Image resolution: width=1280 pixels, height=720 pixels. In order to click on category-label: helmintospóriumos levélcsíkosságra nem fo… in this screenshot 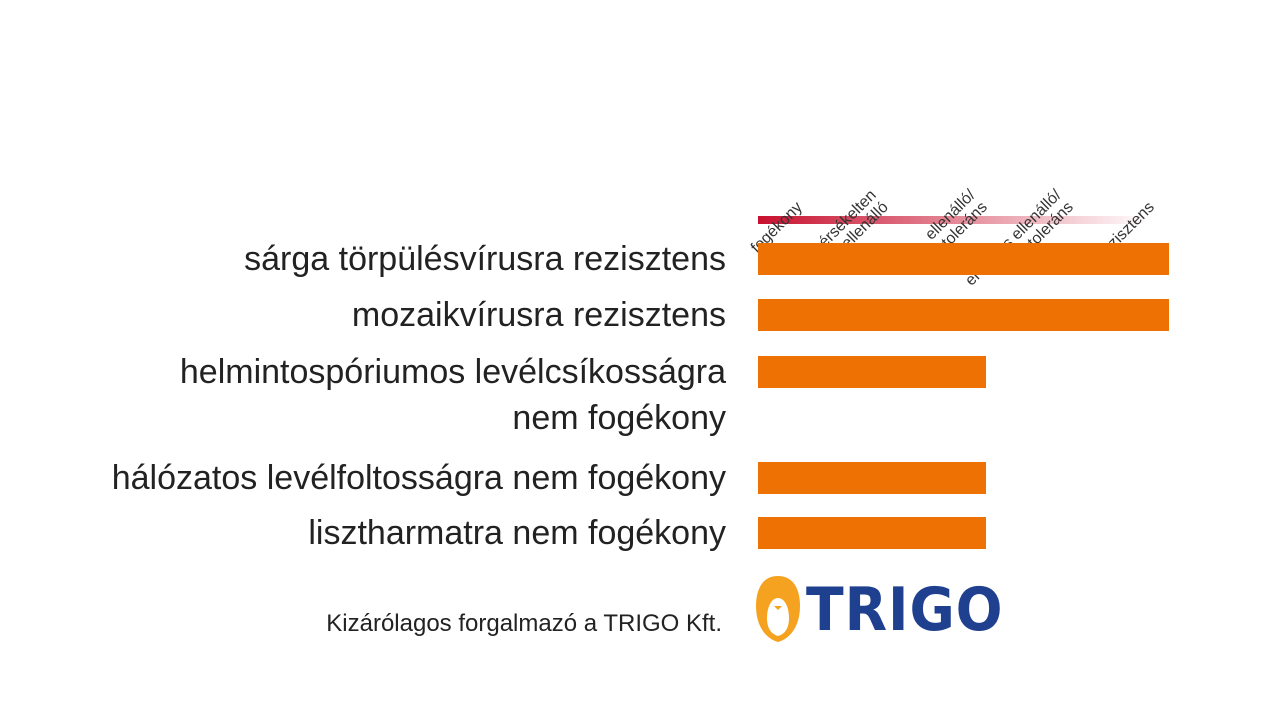, I will do `click(453, 395)`.